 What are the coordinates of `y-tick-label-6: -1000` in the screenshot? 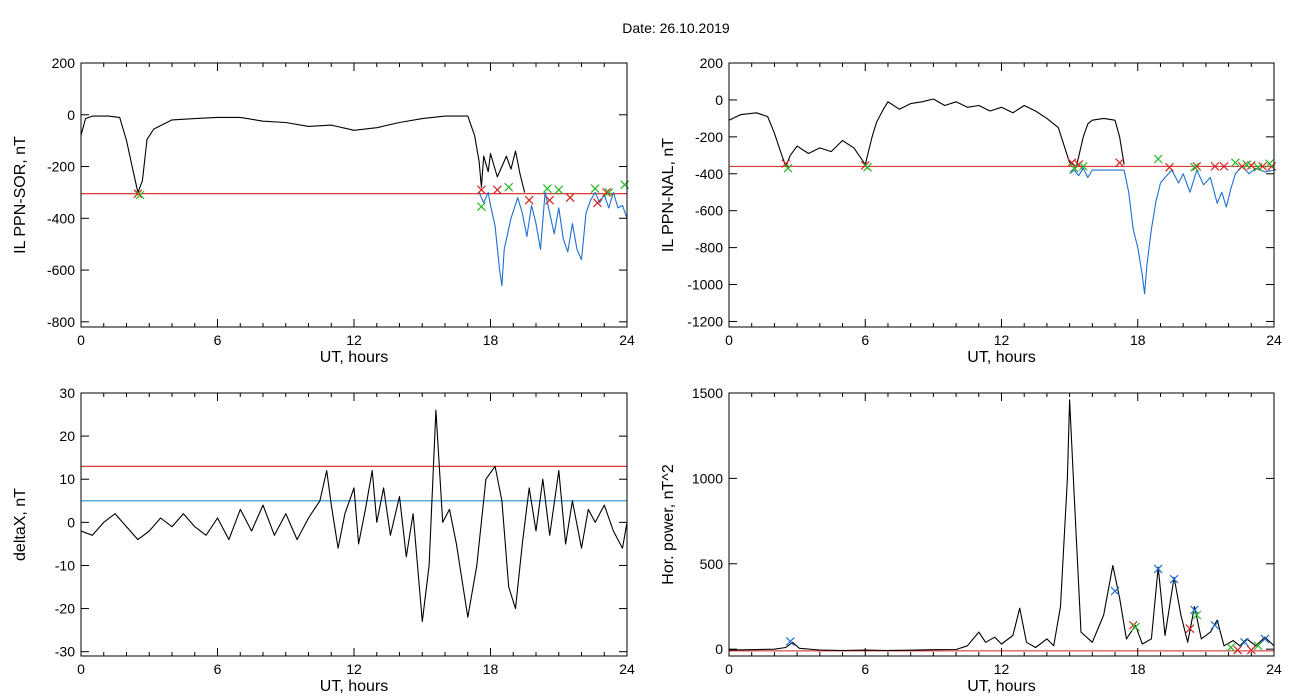 It's located at (705, 285).